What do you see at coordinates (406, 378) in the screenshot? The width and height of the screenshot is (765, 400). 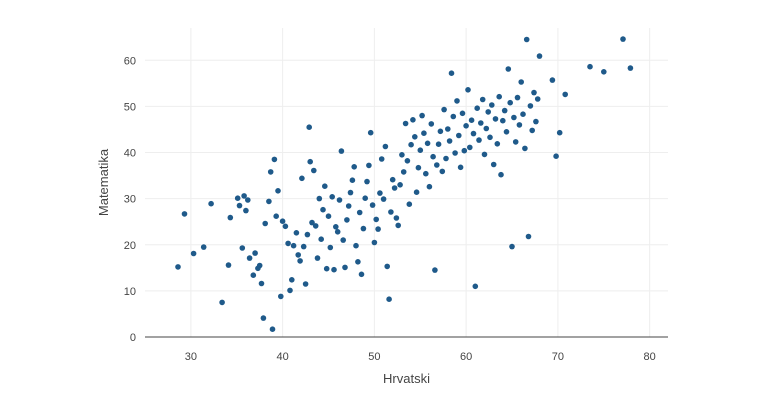 I see `x-axis-title: Hrvatski` at bounding box center [406, 378].